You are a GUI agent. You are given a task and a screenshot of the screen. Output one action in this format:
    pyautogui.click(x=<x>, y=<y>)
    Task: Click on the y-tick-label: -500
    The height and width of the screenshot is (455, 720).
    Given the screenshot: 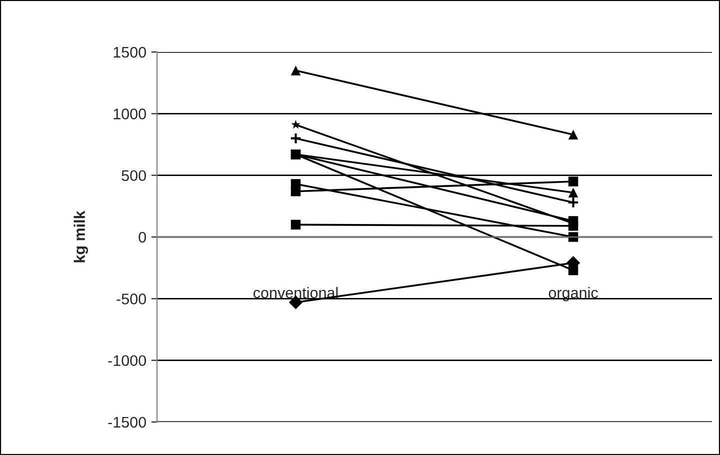 What is the action you would take?
    pyautogui.click(x=131, y=299)
    